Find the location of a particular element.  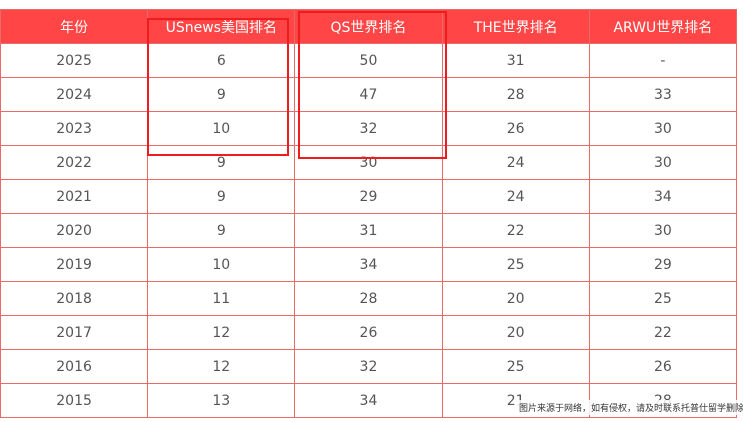

table-row: 2019 10 34 25 29 is located at coordinates (369, 264).